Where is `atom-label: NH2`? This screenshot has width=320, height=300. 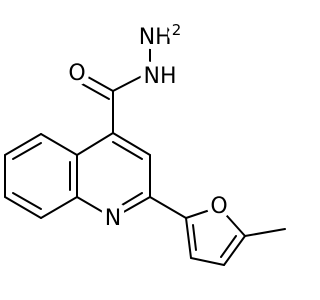 atom-label: NH2 is located at coordinates (160, 36).